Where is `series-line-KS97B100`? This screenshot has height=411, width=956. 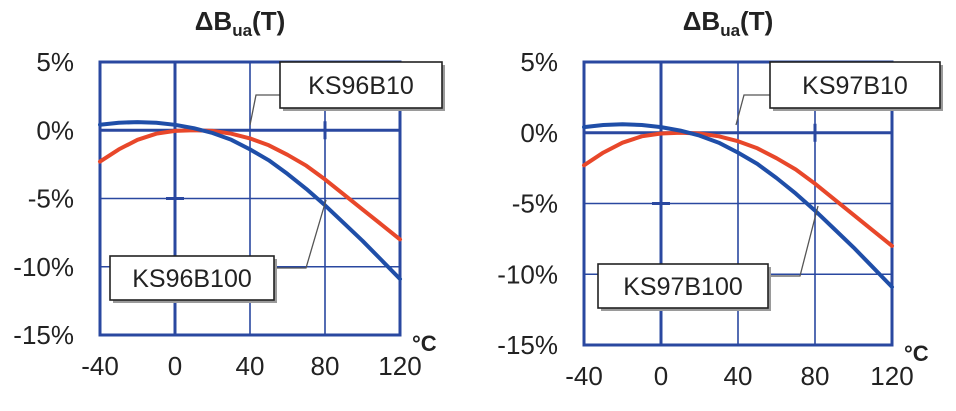
series-line-KS97B100 is located at coordinates (738, 205).